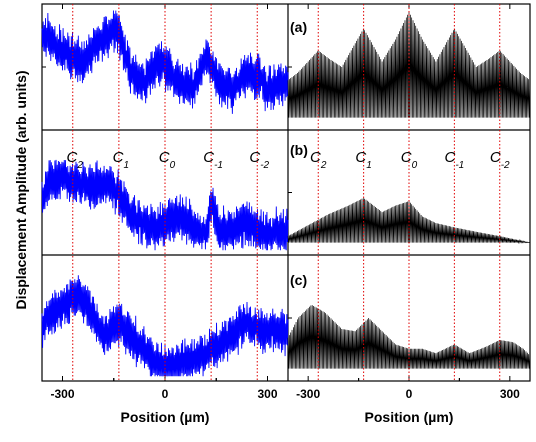  What do you see at coordinates (409, 337) in the screenshot?
I see `series-line-black` at bounding box center [409, 337].